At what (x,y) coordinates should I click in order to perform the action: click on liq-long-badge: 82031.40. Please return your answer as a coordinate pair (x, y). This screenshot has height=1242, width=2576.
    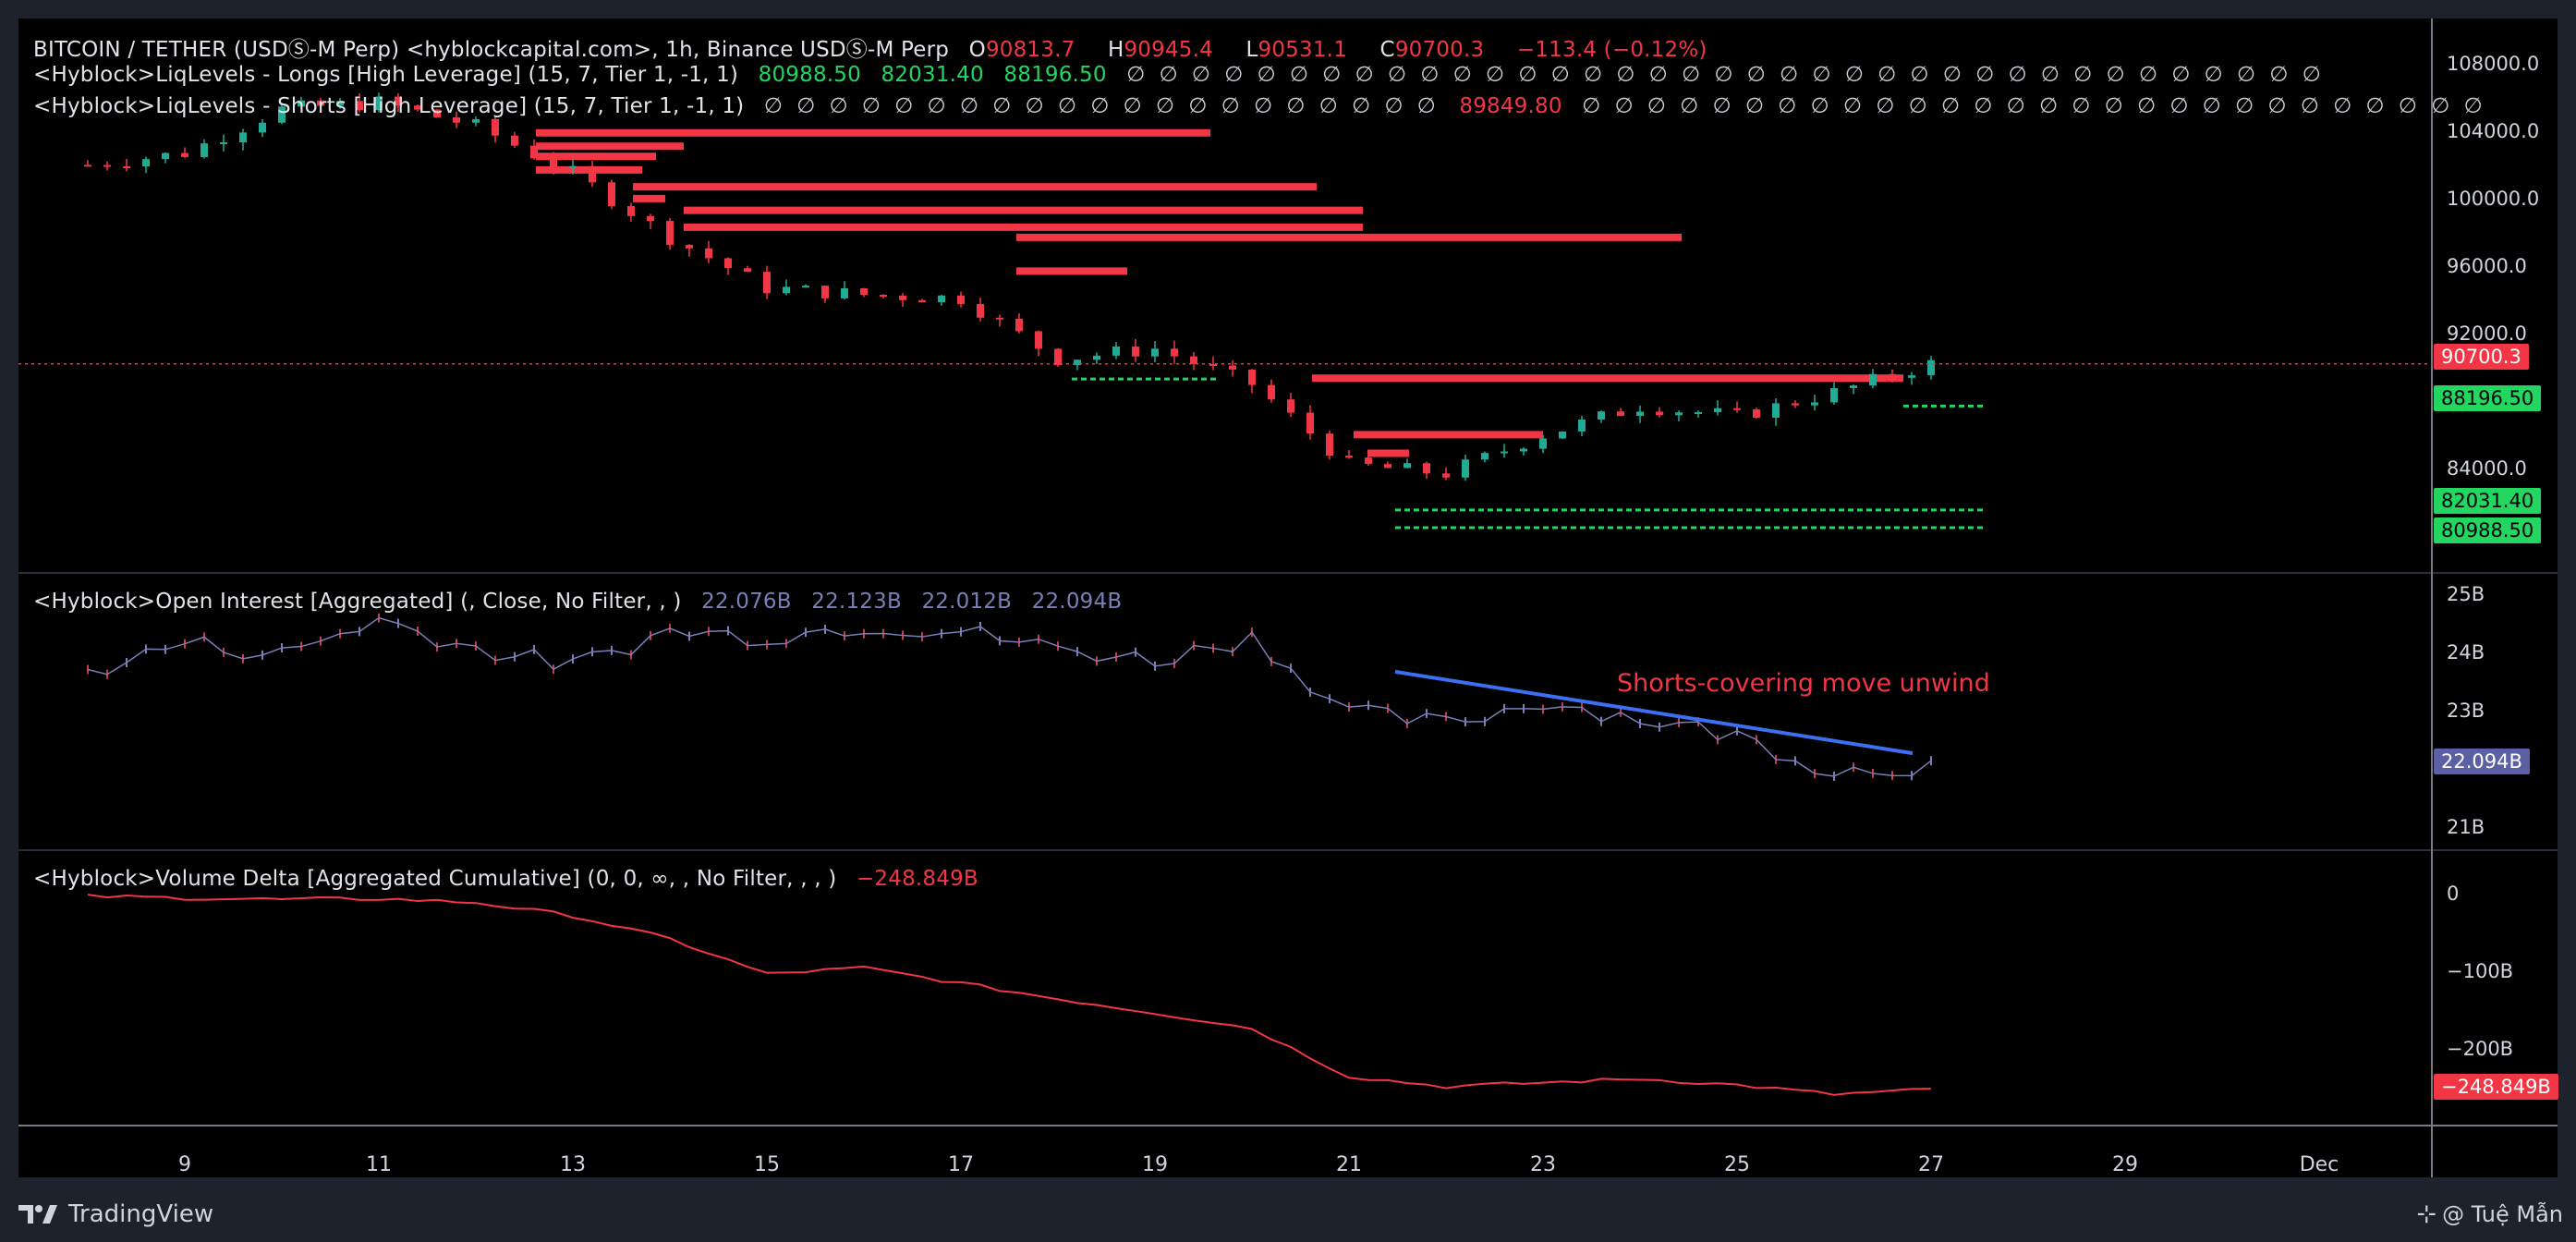
    Looking at the image, I should click on (2488, 501).